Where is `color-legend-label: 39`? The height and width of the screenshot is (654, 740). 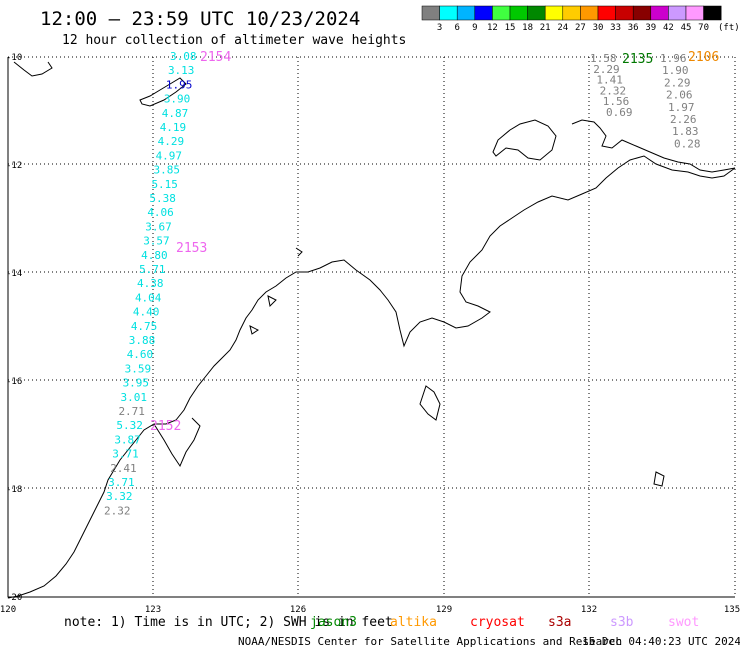
color-legend-label: 39 is located at coordinates (650, 28).